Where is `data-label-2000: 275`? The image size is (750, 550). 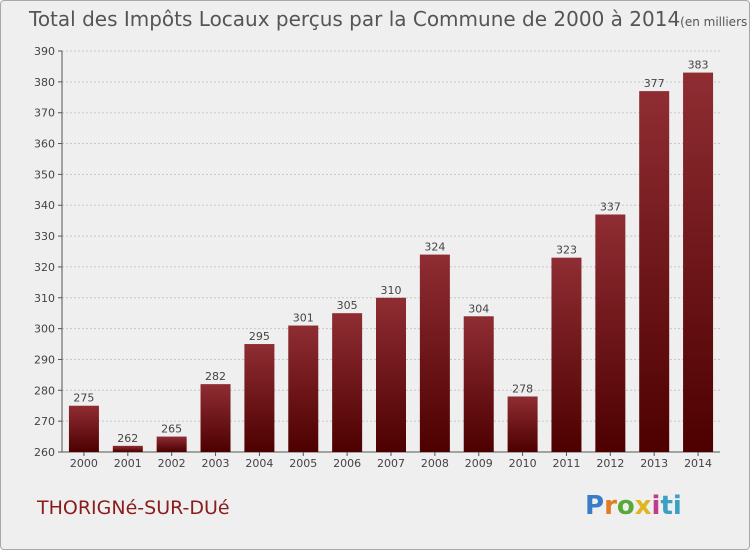 data-label-2000: 275 is located at coordinates (83, 398).